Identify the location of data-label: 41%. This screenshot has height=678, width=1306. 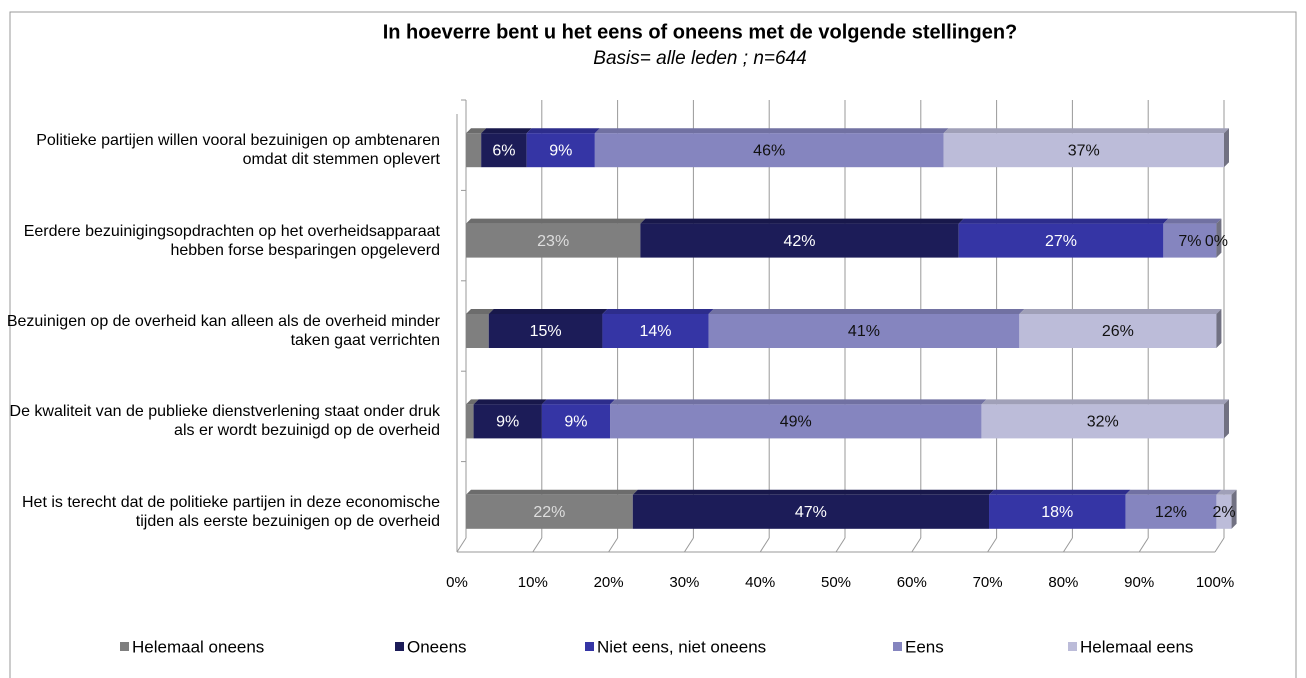
(864, 331).